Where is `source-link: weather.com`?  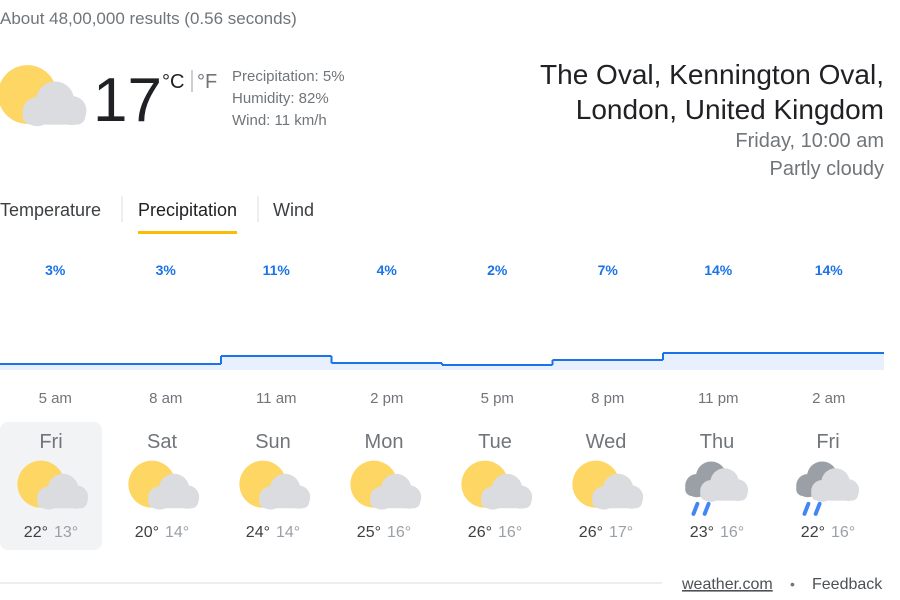
source-link: weather.com is located at coordinates (727, 584).